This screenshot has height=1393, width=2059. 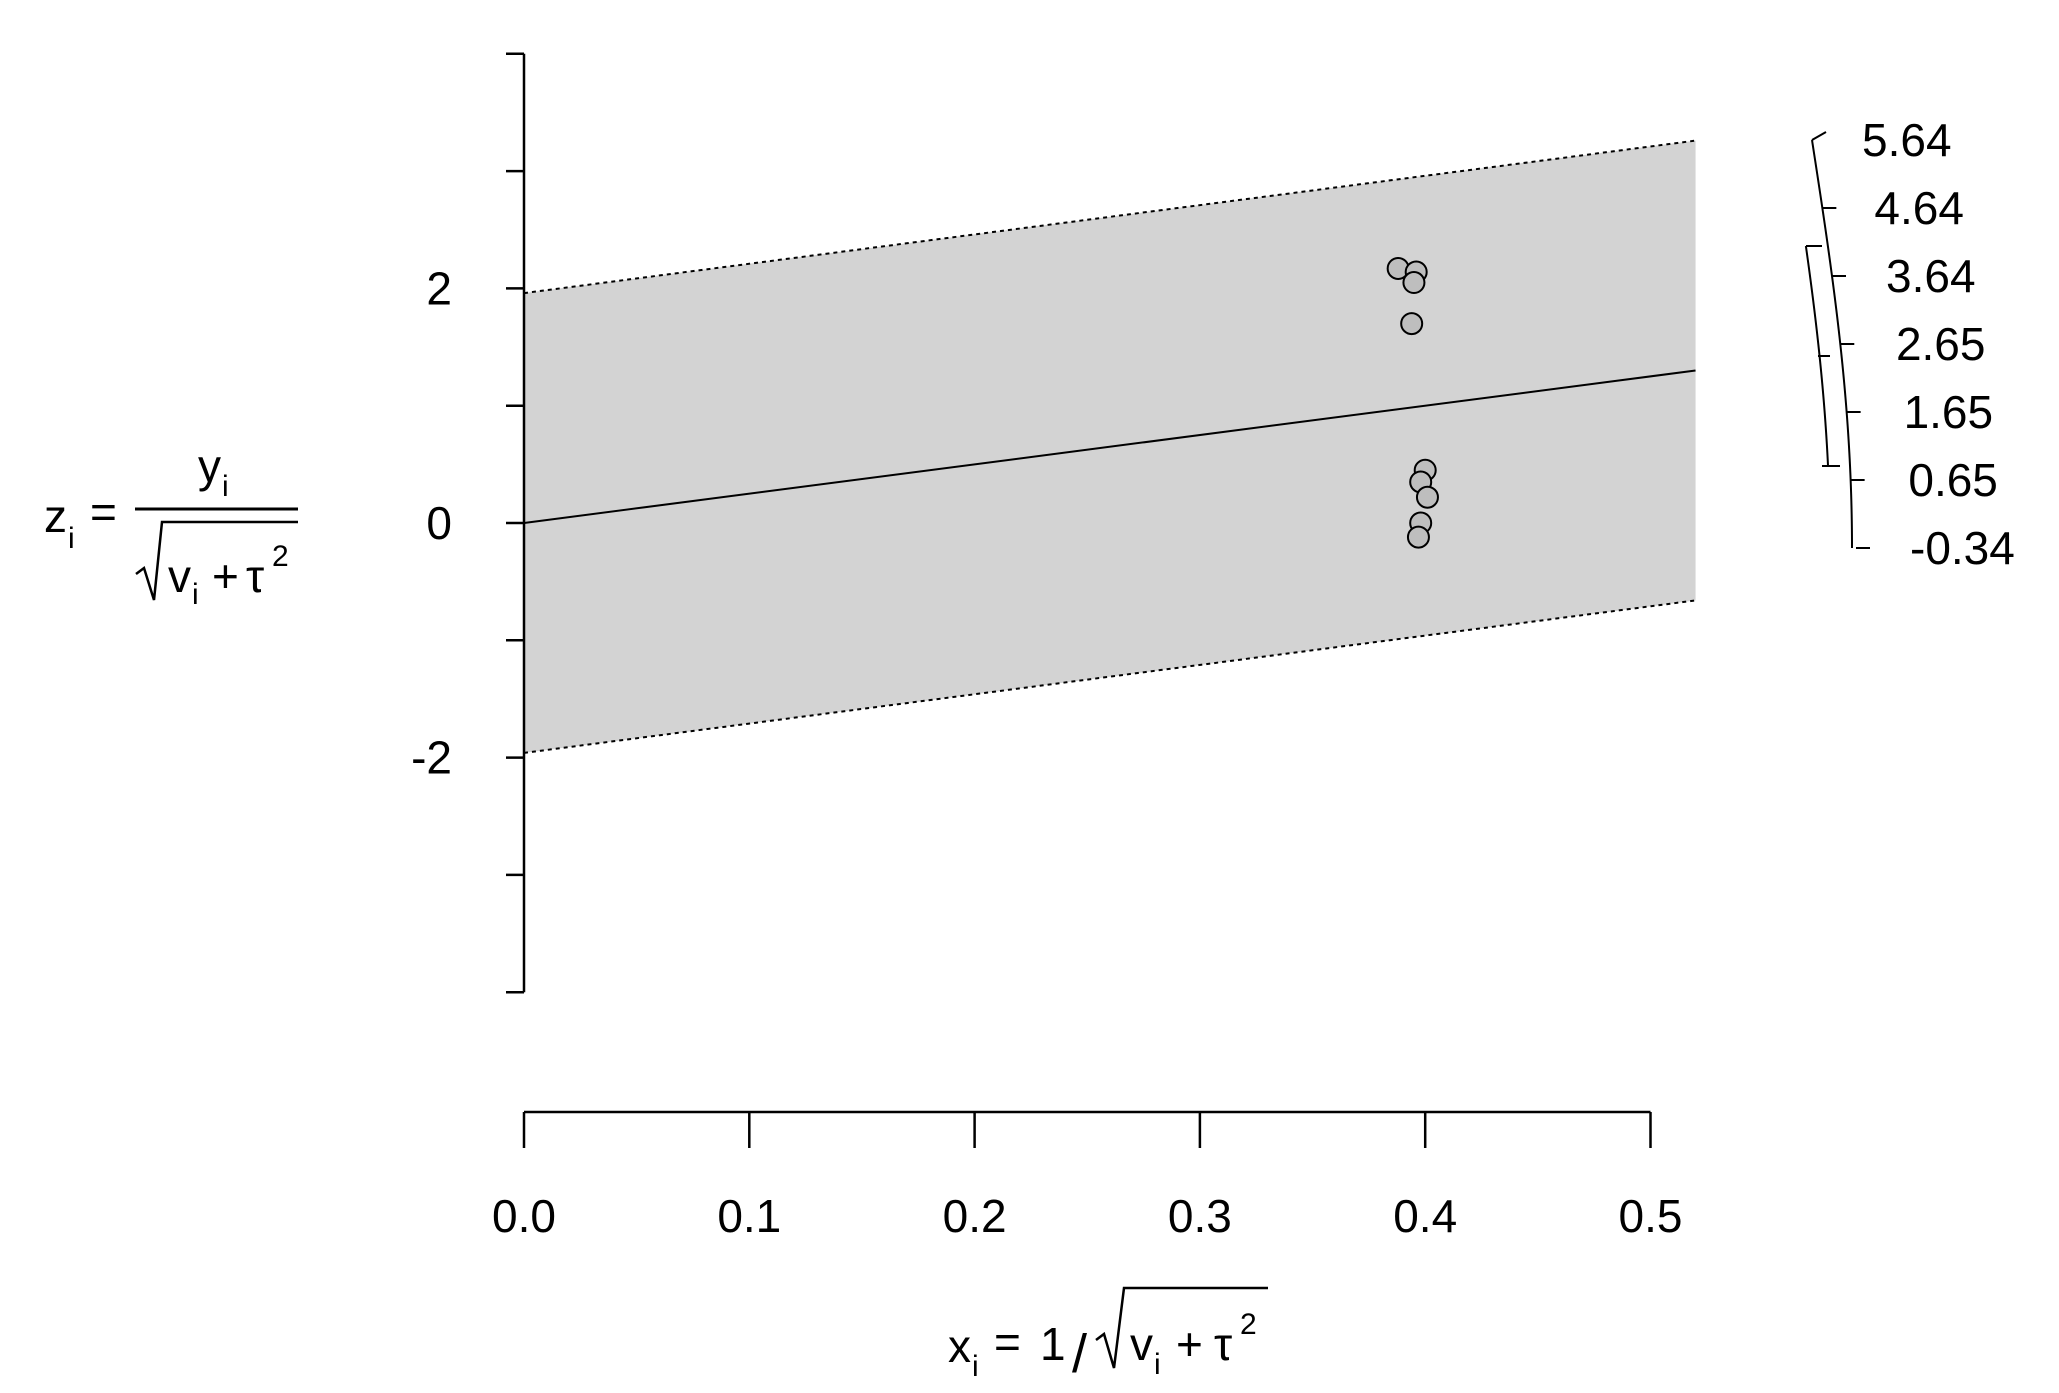 I want to click on x-tick-label: 0.5, so click(x=1651, y=1216).